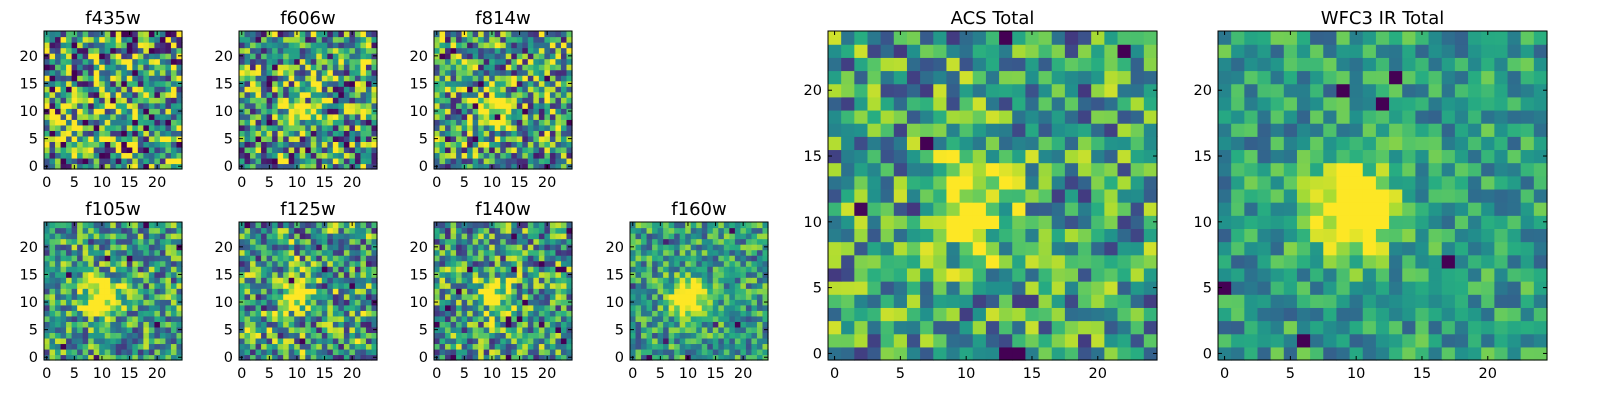 Image resolution: width=1600 pixels, height=400 pixels. I want to click on axes-frame, so click(503, 100).